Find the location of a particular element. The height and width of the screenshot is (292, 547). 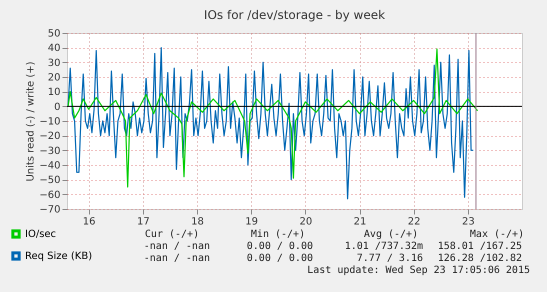

y-tick-label: −30 is located at coordinates (49, 151).